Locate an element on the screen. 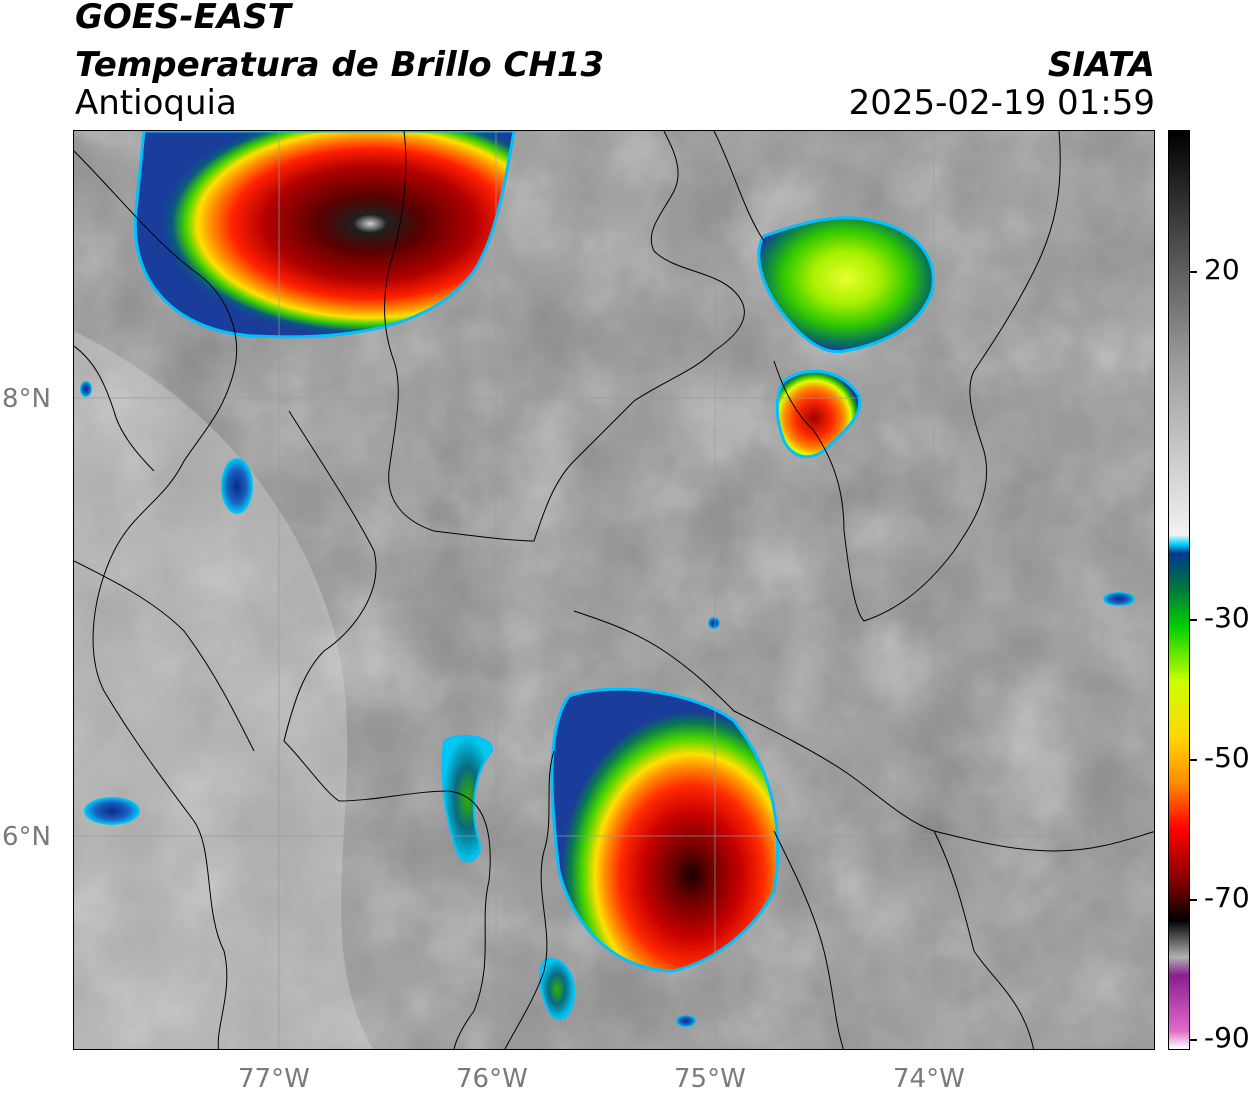 The width and height of the screenshot is (1252, 1099). datetime-label: 2025-02-19 01:59 is located at coordinates (1001, 103).